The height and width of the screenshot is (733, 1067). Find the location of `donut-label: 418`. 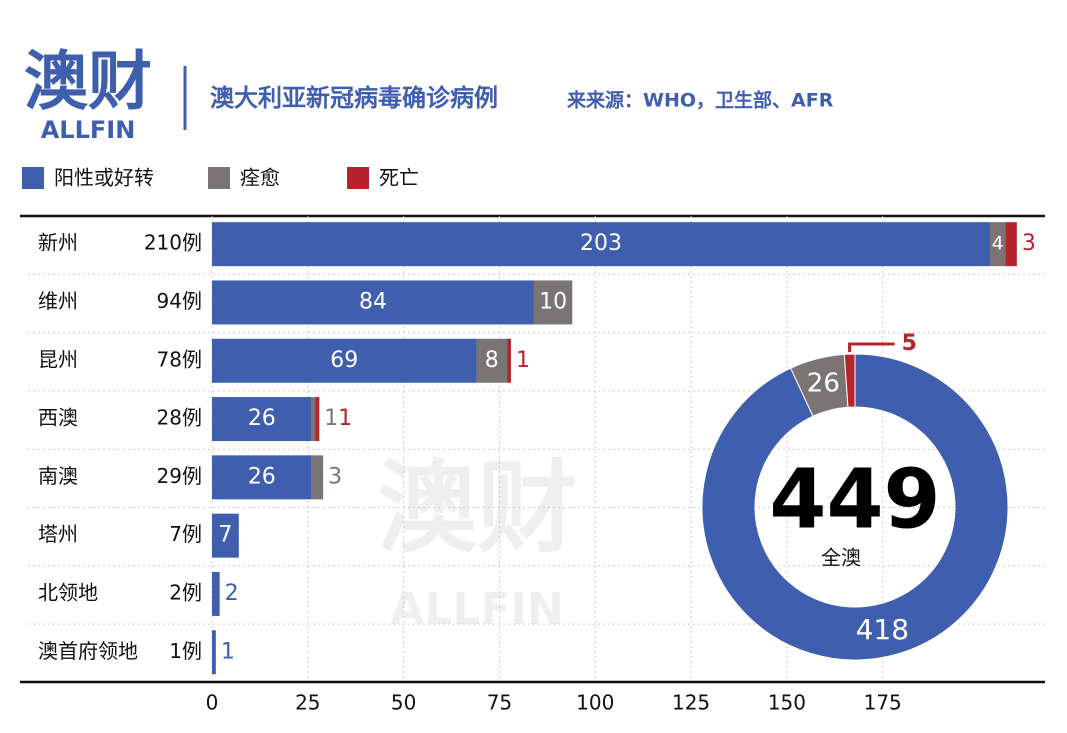

donut-label: 418 is located at coordinates (882, 629).